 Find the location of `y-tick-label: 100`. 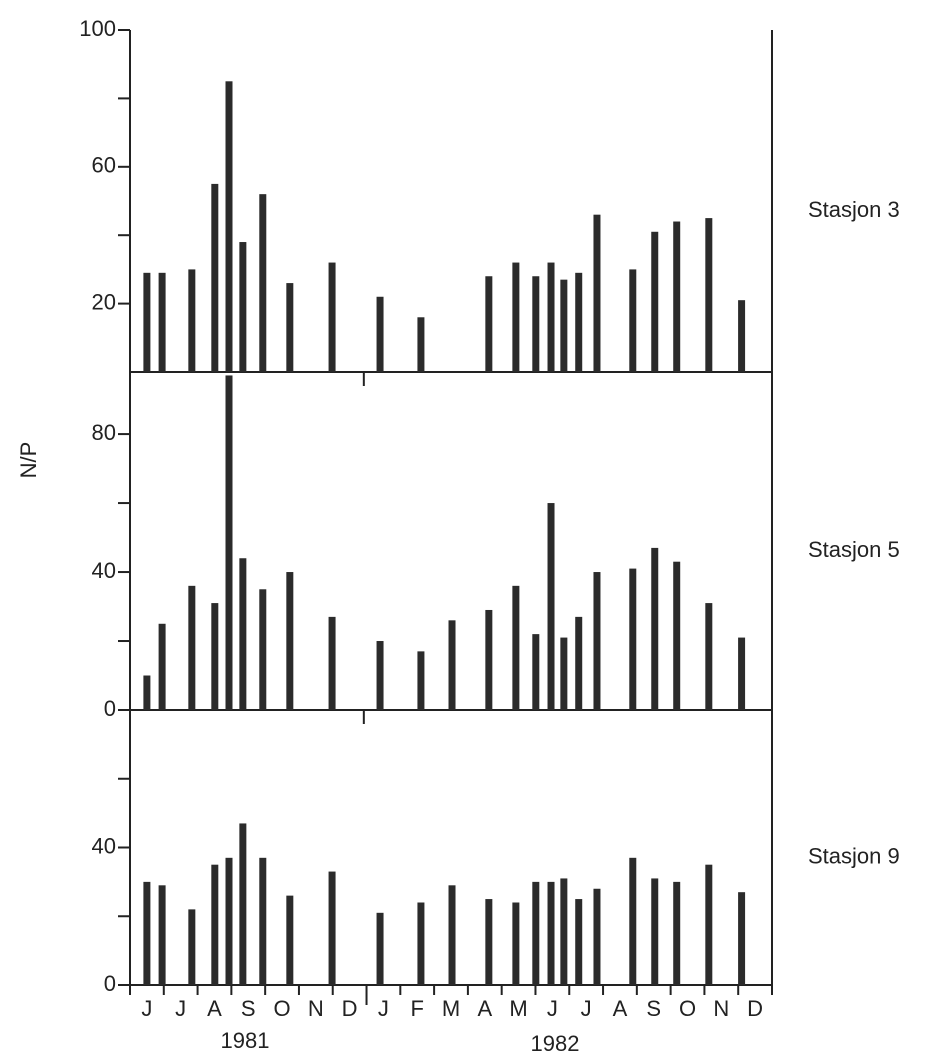

y-tick-label: 100 is located at coordinates (97, 28).